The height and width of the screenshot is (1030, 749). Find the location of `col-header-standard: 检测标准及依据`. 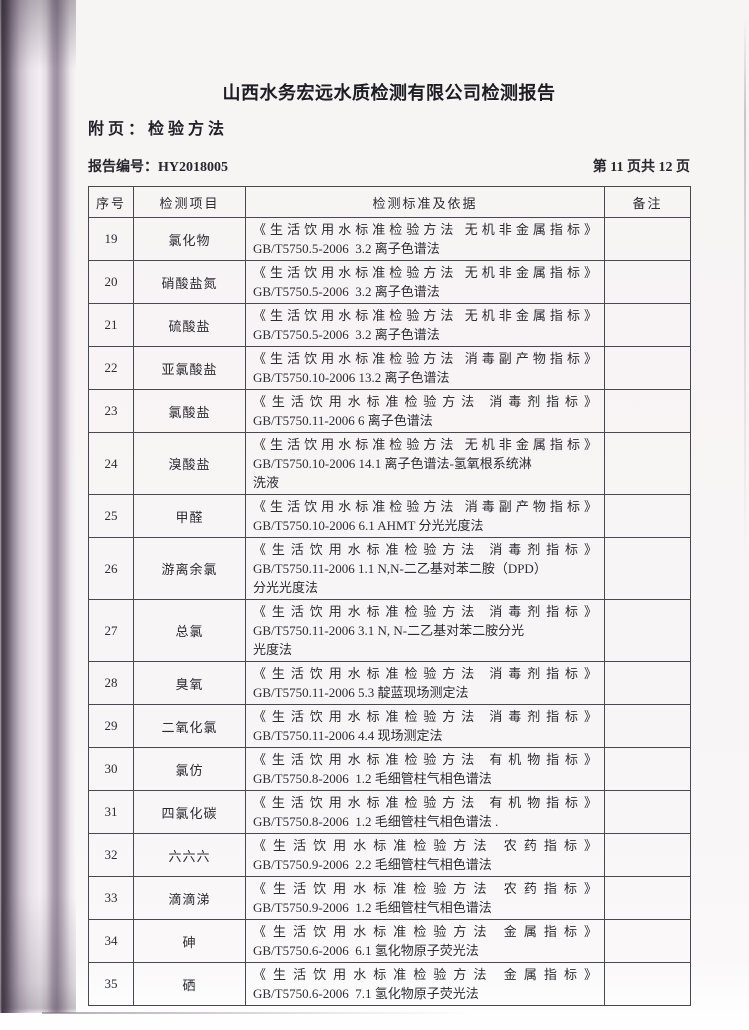

col-header-standard: 检测标准及依据 is located at coordinates (425, 202).